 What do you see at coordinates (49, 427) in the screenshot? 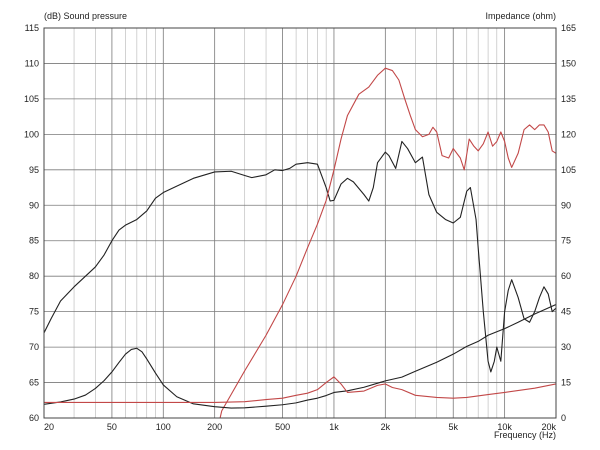
I see `x-tick-label: 20` at bounding box center [49, 427].